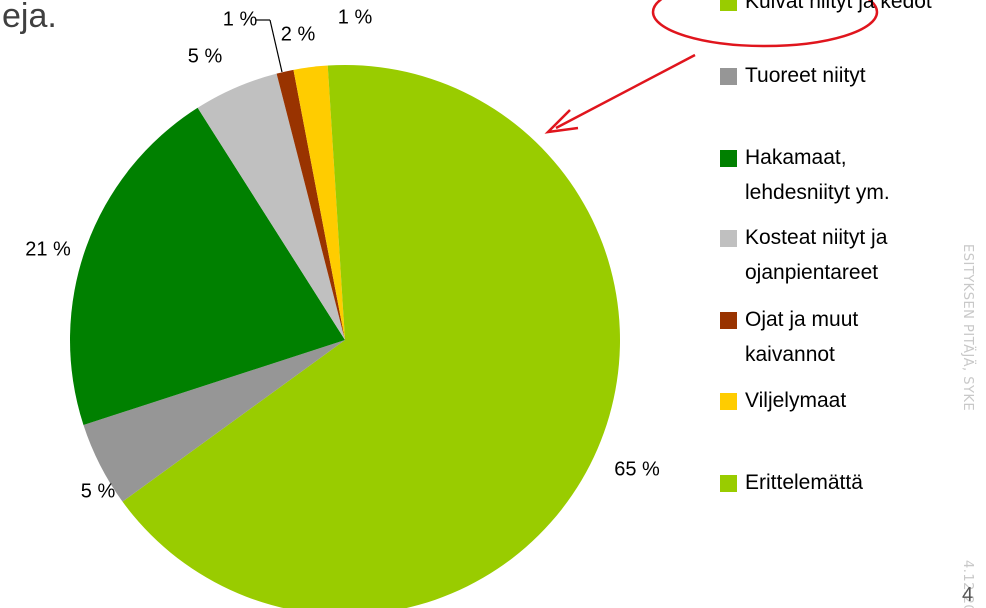 The height and width of the screenshot is (608, 986). What do you see at coordinates (48, 249) in the screenshot?
I see `data-label: 21 %` at bounding box center [48, 249].